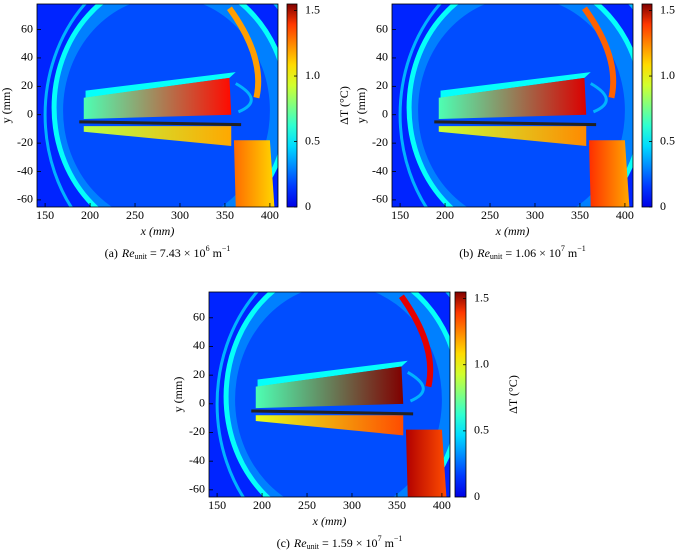 The height and width of the screenshot is (551, 685). What do you see at coordinates (27, 85) in the screenshot?
I see `y-tick-label: 20` at bounding box center [27, 85].